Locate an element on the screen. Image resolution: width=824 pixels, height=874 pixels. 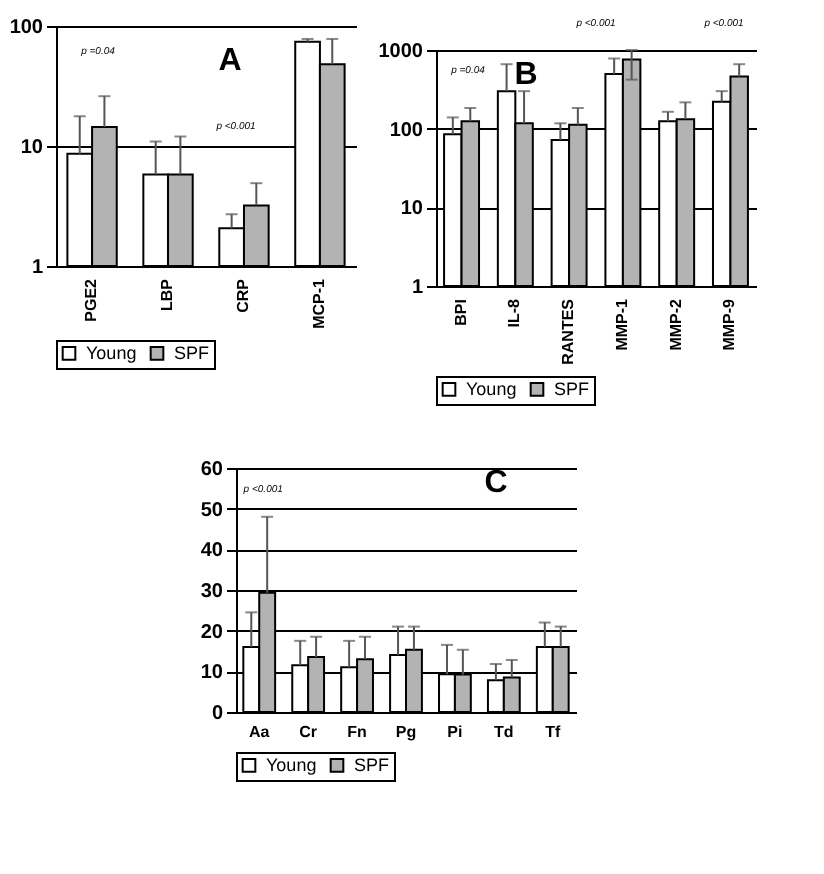
y-tick-label: 40 is located at coordinates (212, 551).